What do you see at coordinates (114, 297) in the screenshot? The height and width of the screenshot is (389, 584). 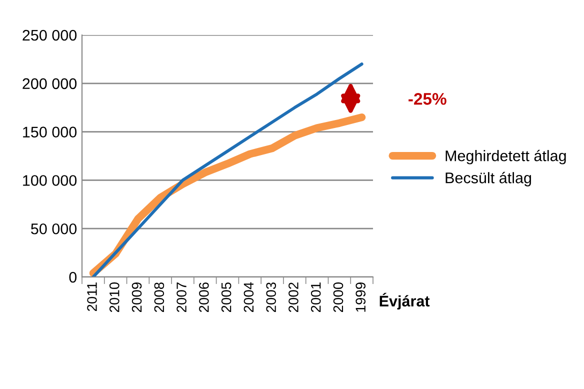 I see `x-tick-label: 2010` at bounding box center [114, 297].